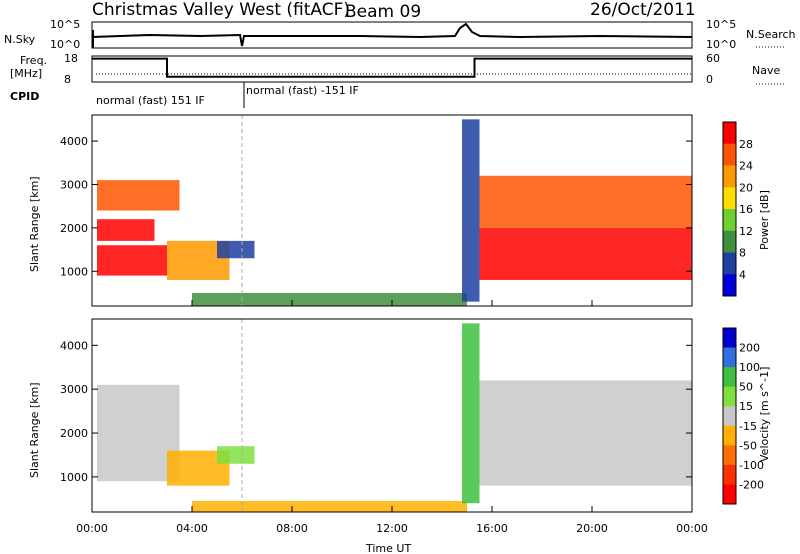 The height and width of the screenshot is (554, 800). What do you see at coordinates (746, 209) in the screenshot?
I see `colorbar-tick-label: 16` at bounding box center [746, 209].